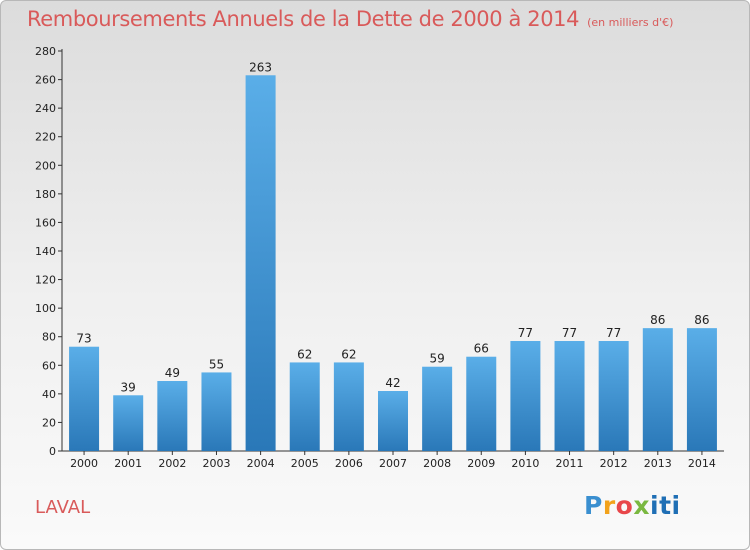  I want to click on x-tick-label: 2001, so click(128, 463).